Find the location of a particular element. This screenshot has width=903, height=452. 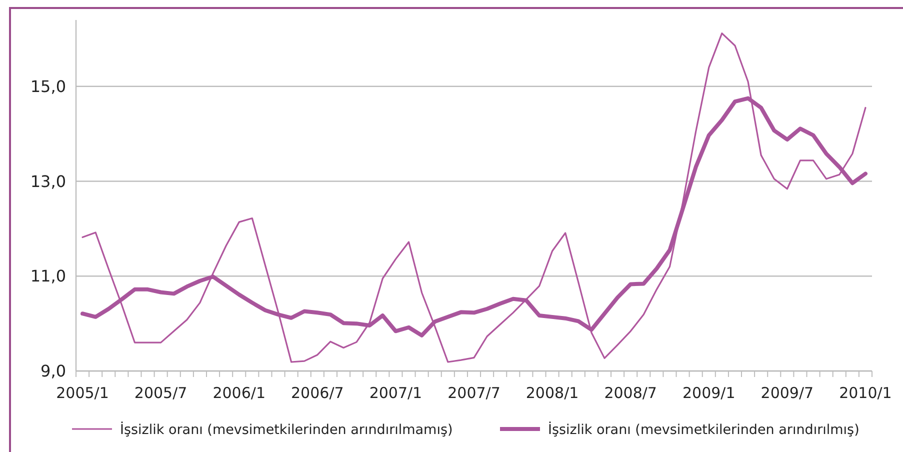

x-tick-label: 2006/1 is located at coordinates (239, 393).